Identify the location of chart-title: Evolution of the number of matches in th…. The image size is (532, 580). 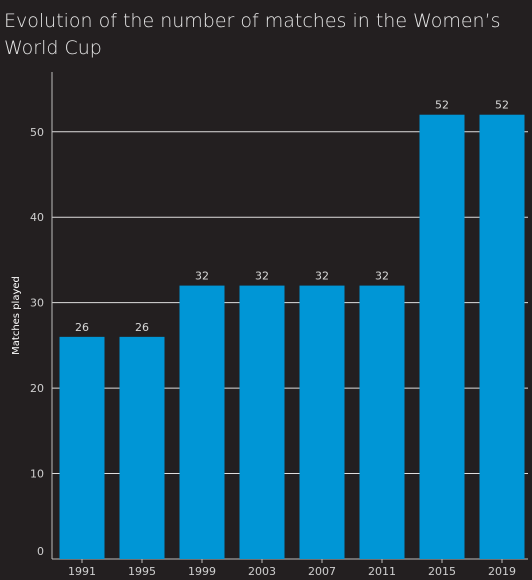
(252, 34).